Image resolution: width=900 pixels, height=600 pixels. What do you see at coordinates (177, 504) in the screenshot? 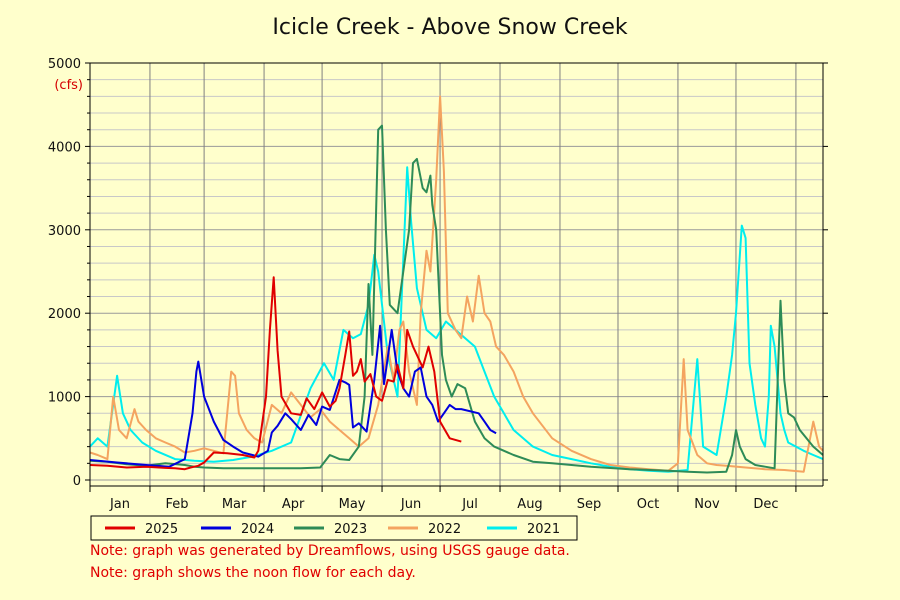
I see `x-tick-label: Feb` at bounding box center [177, 504].